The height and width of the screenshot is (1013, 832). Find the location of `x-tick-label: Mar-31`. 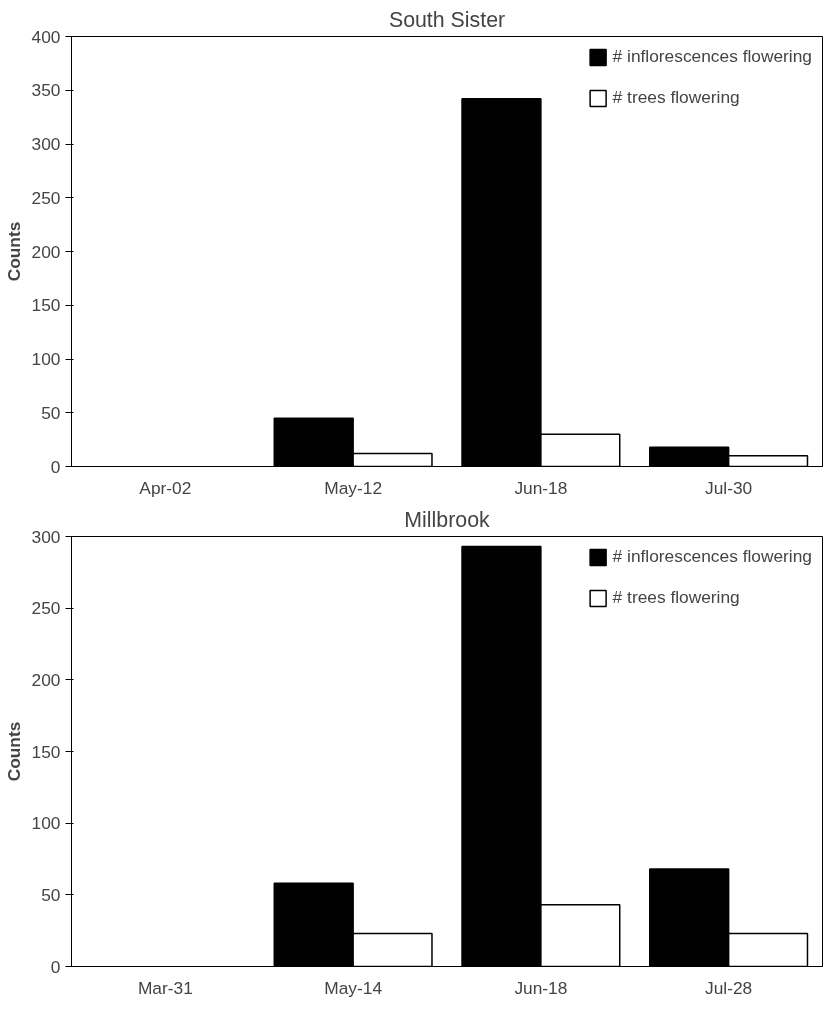

x-tick-label: Mar-31 is located at coordinates (165, 987).